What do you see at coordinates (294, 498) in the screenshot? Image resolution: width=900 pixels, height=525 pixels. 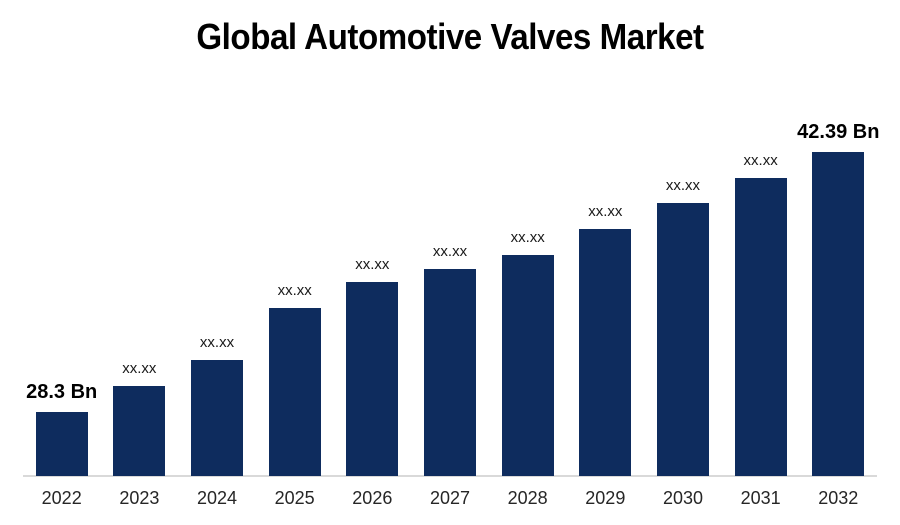 I see `x-axis-tick-label-2025: 2025` at bounding box center [294, 498].